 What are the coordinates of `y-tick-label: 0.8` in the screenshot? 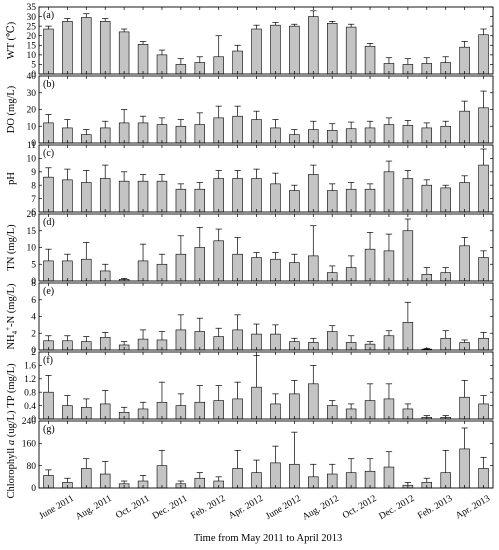 It's located at (30, 393).